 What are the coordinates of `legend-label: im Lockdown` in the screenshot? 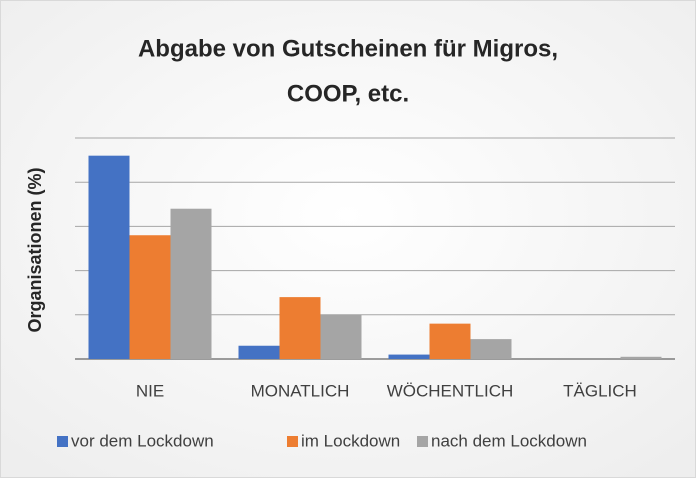 It's located at (350, 440).